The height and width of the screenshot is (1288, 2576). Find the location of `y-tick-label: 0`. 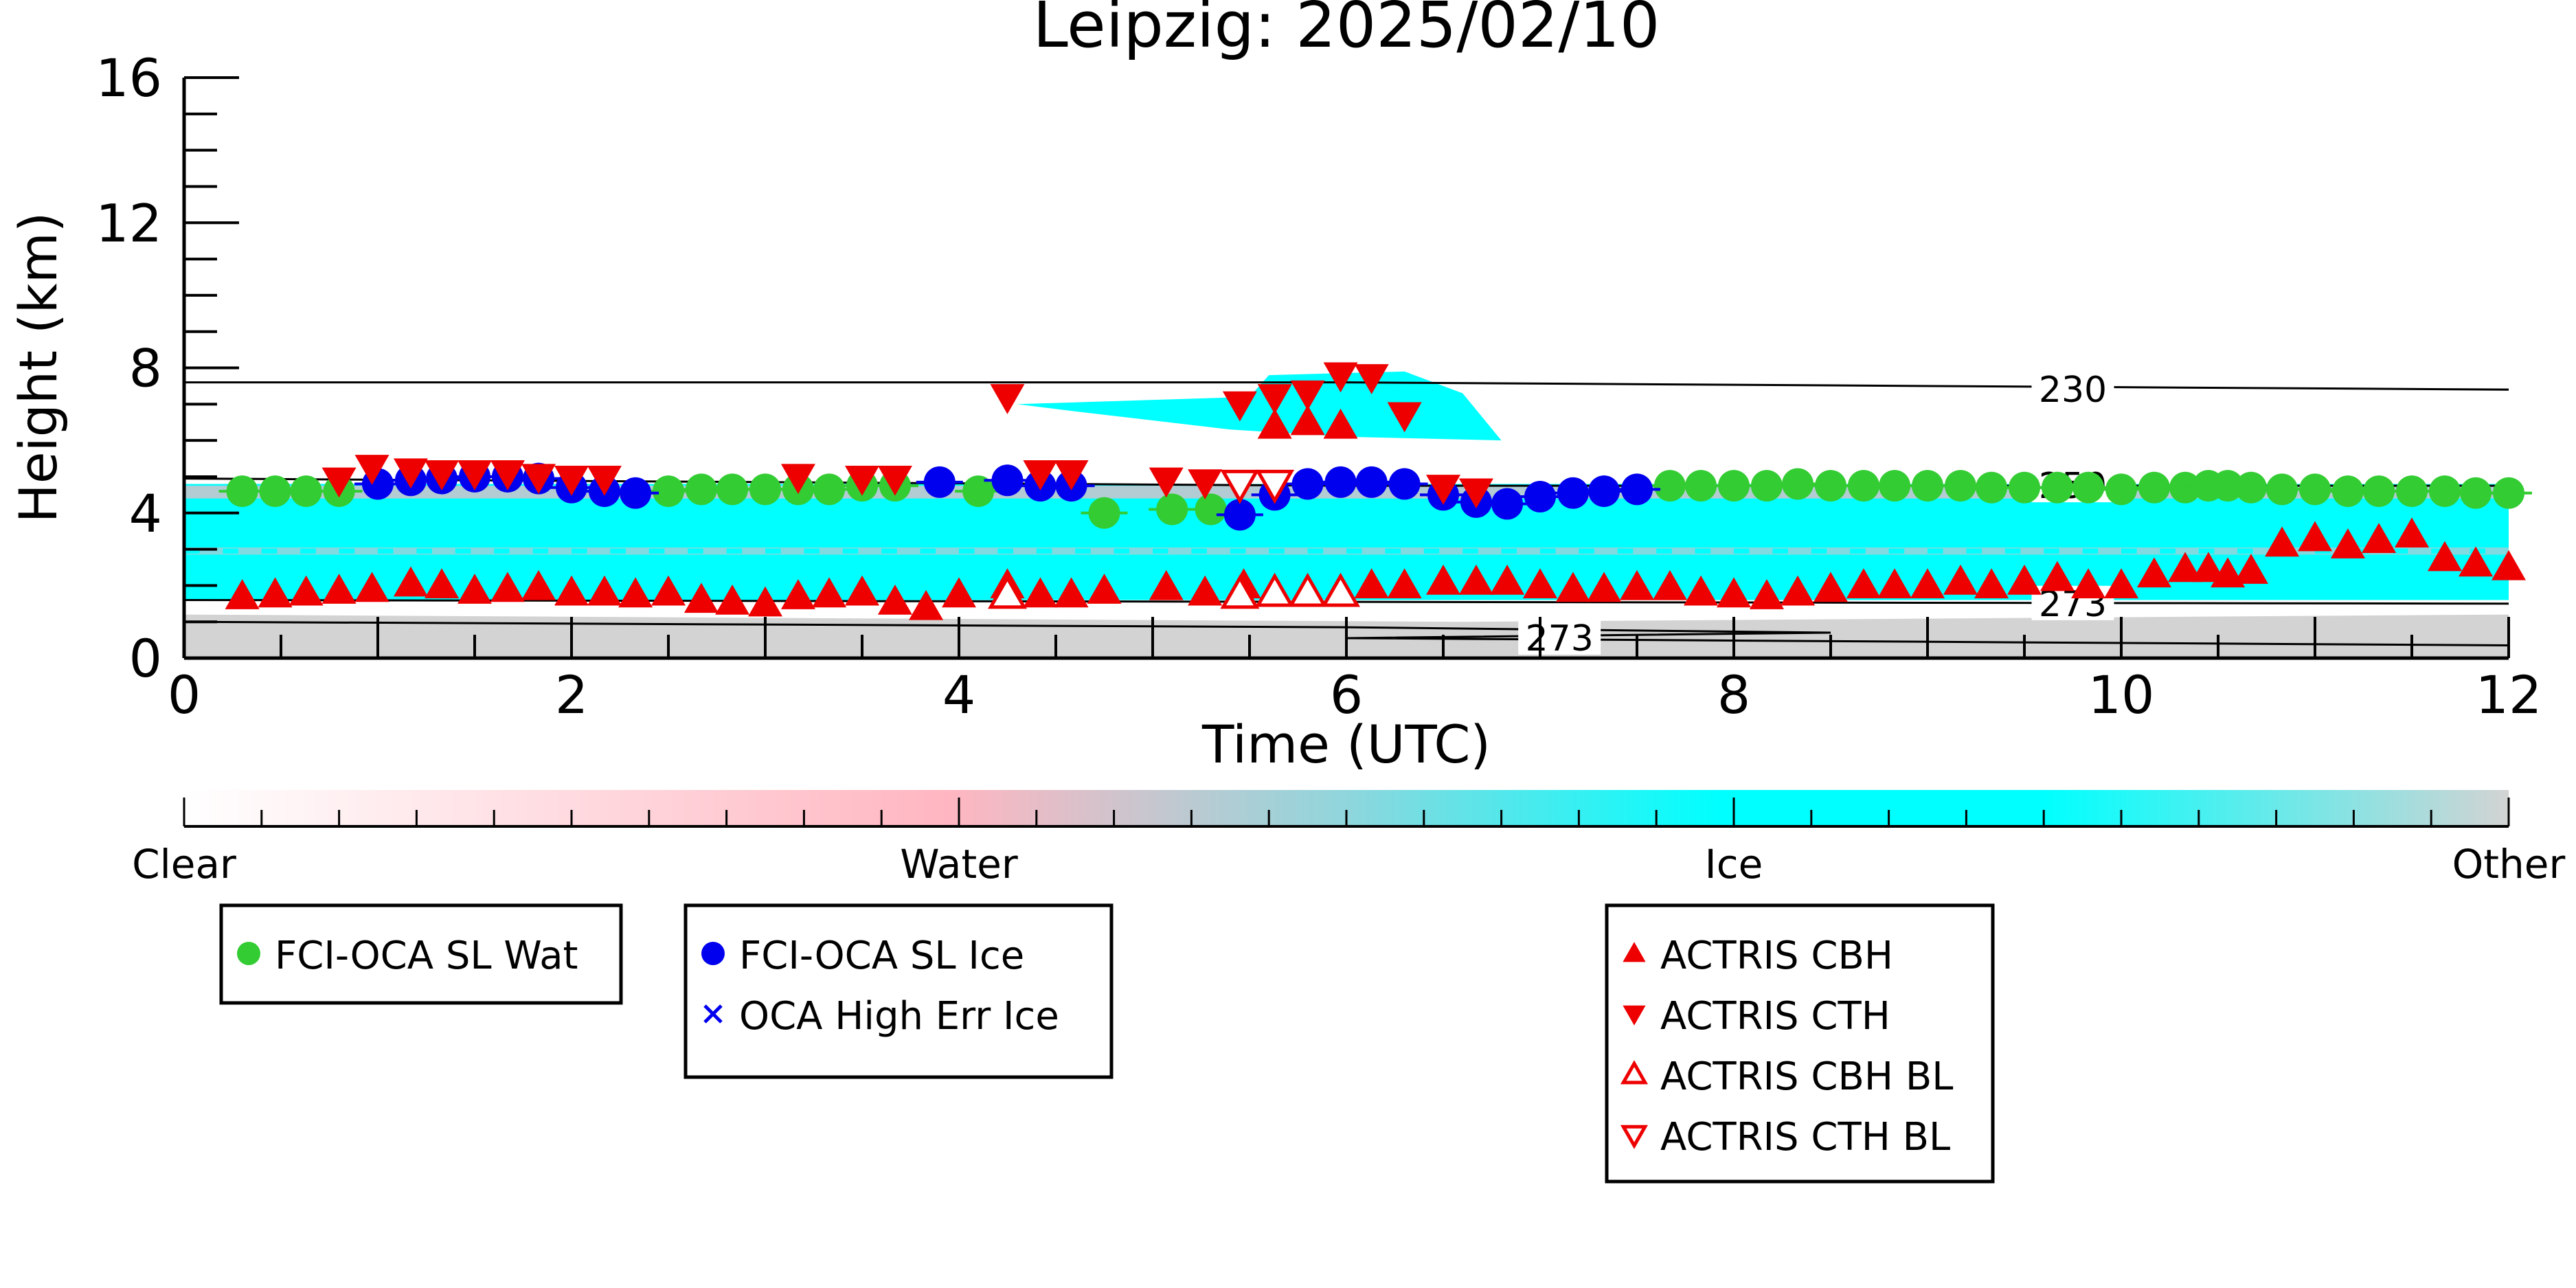

y-tick-label: 0 is located at coordinates (145, 658).